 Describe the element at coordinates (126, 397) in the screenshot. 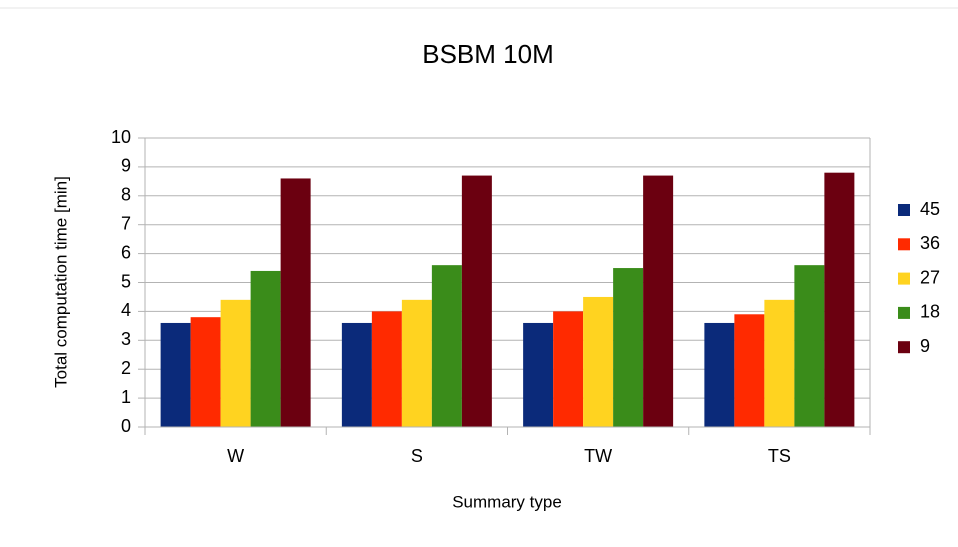

I see `y-tick-label: 1` at that location.